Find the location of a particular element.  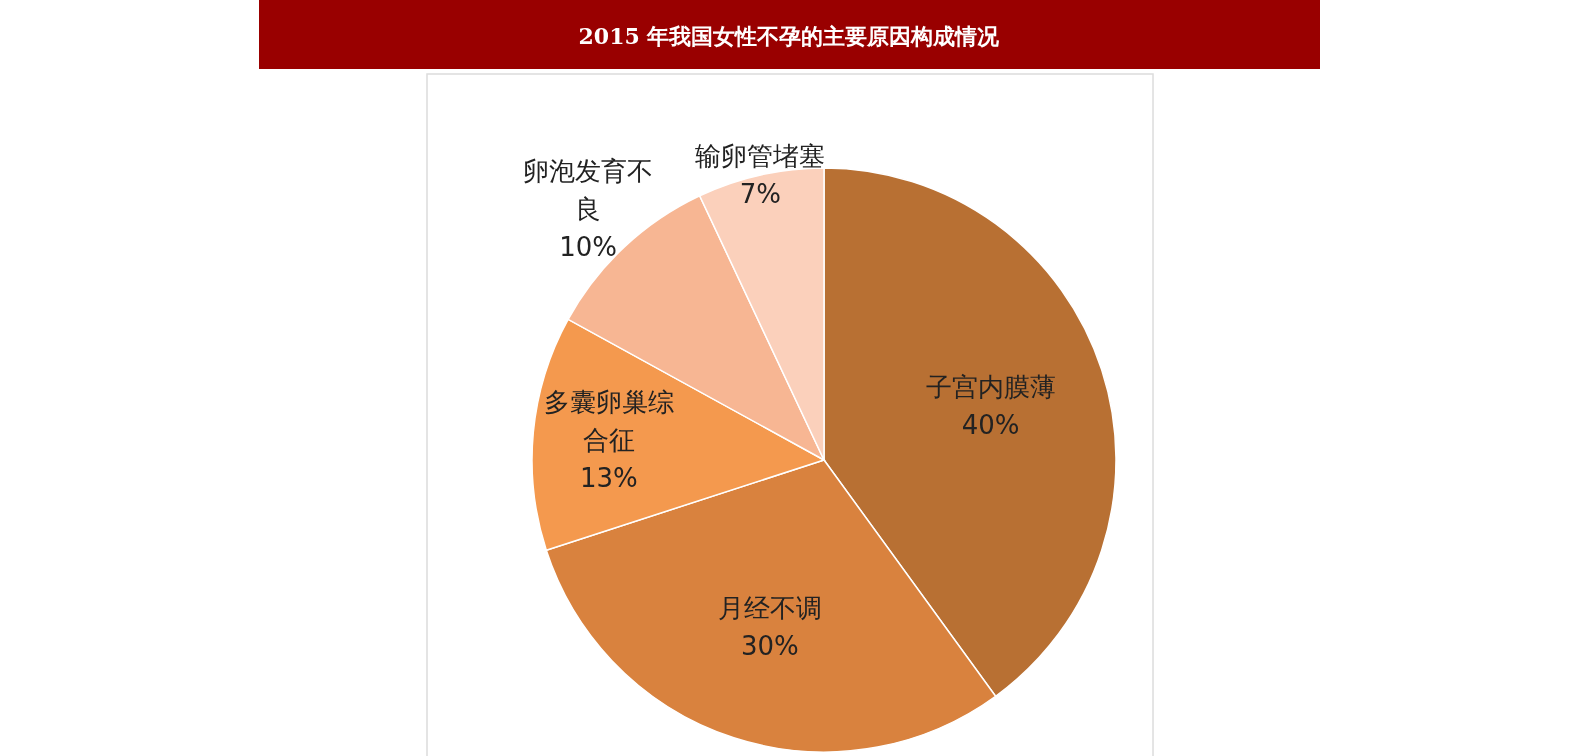

data-label: 40% is located at coordinates (990, 424).